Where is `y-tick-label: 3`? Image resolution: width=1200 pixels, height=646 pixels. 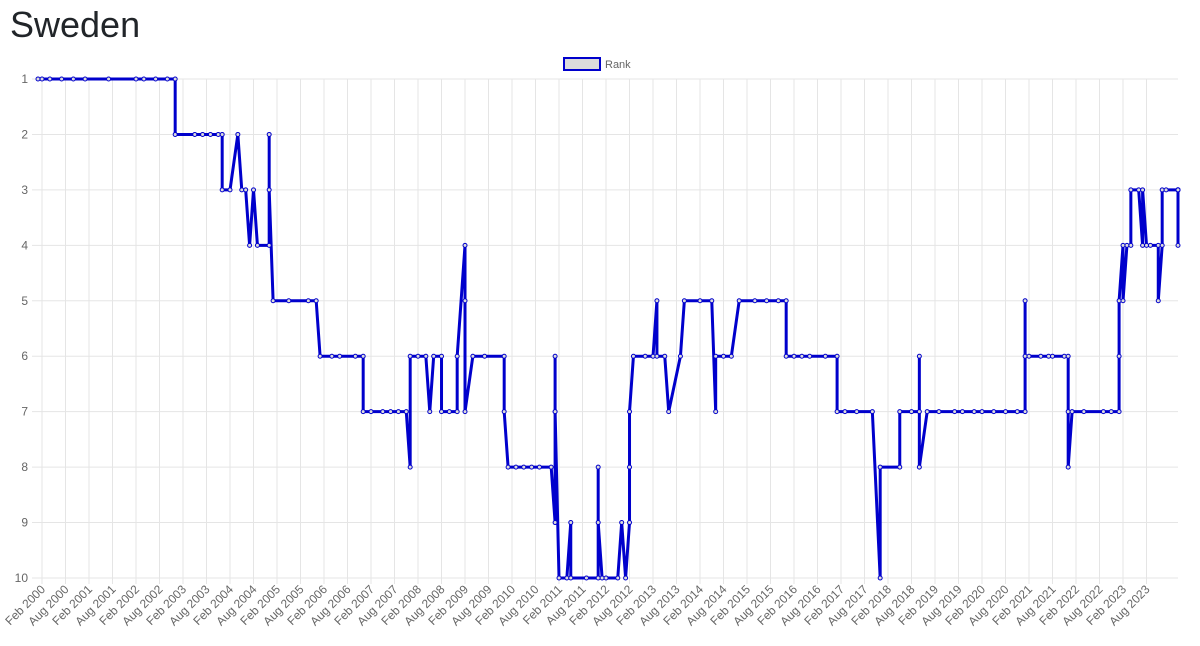 y-tick-label: 3 is located at coordinates (24, 190).